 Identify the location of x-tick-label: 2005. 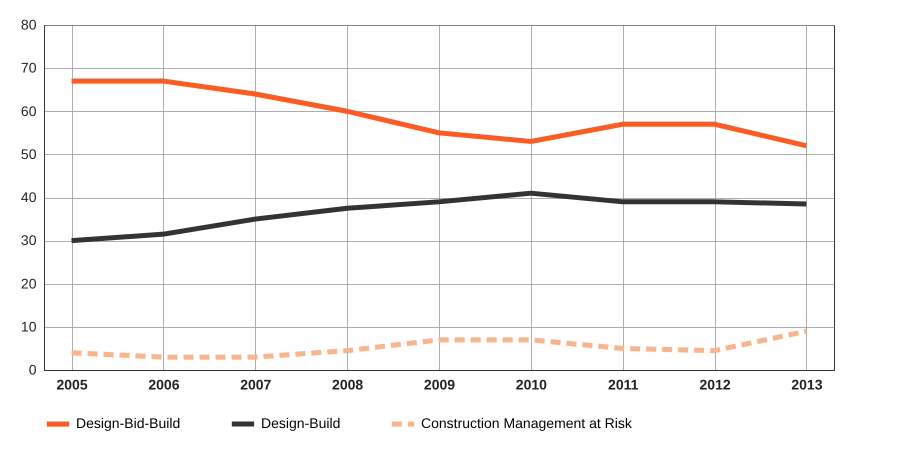
(72, 384).